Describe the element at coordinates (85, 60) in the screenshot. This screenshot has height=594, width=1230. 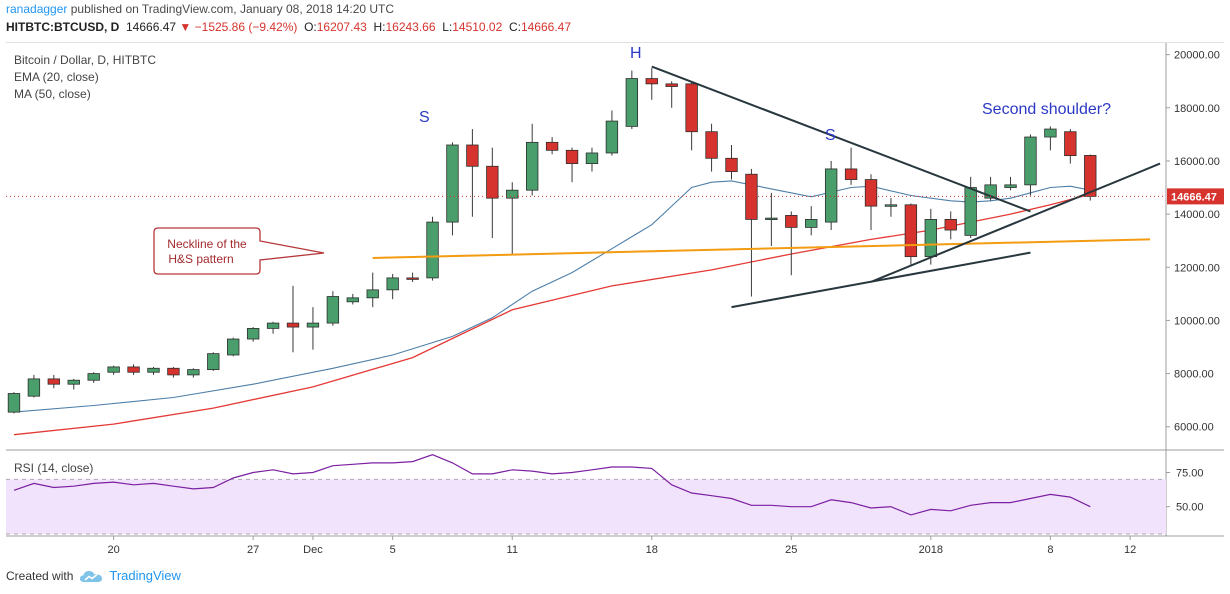
I see `legend-title: Bitcoin / Dollar, D, HITBTC` at that location.